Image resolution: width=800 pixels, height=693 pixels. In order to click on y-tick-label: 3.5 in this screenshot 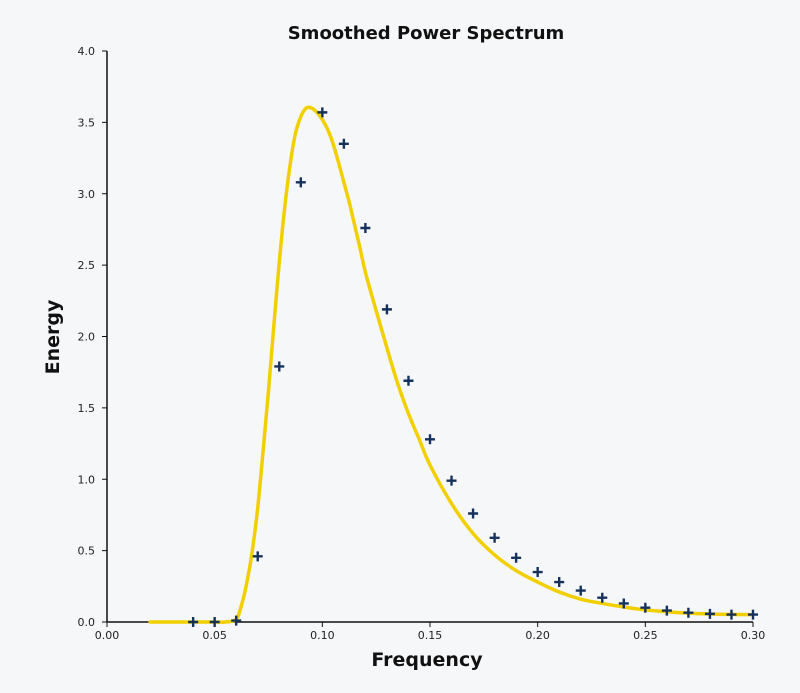, I will do `click(87, 122)`.